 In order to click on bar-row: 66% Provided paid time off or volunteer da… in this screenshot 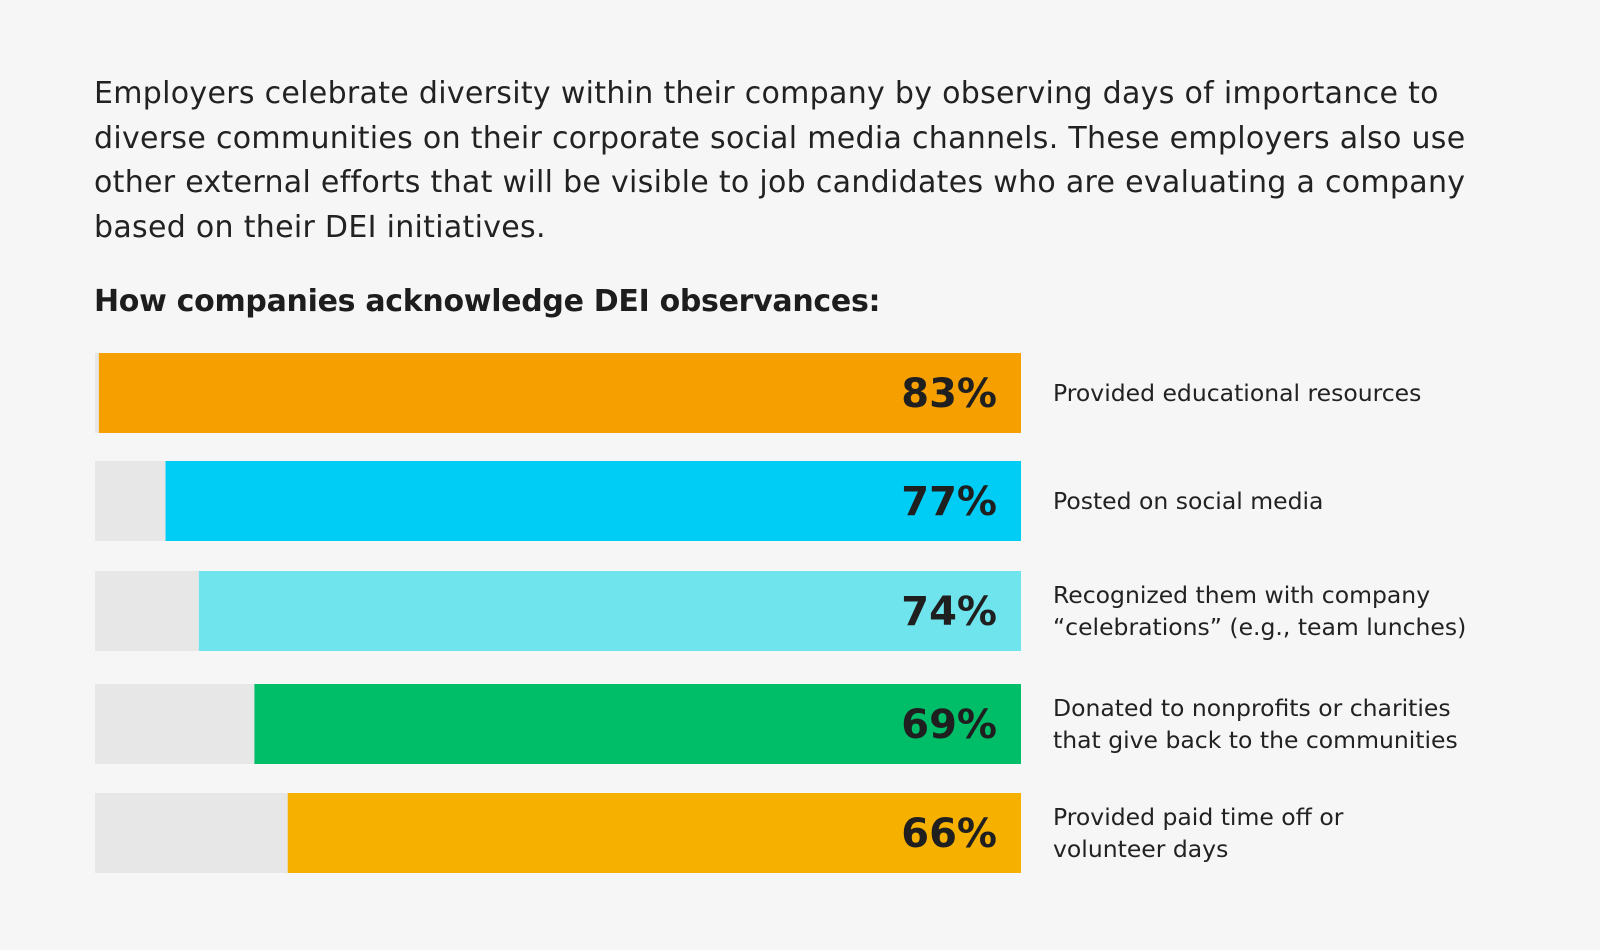, I will do `click(719, 833)`.